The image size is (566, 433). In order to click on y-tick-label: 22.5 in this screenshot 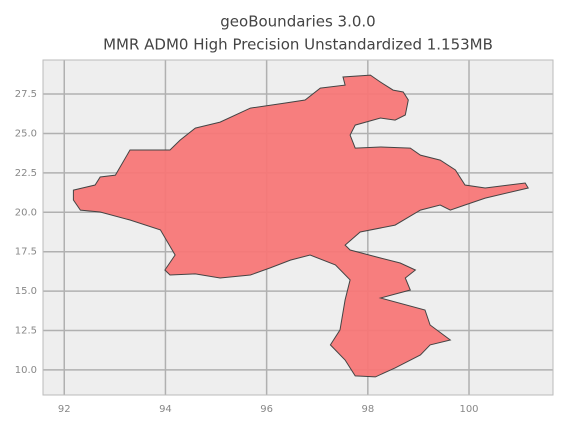, I will do `click(26, 173)`.